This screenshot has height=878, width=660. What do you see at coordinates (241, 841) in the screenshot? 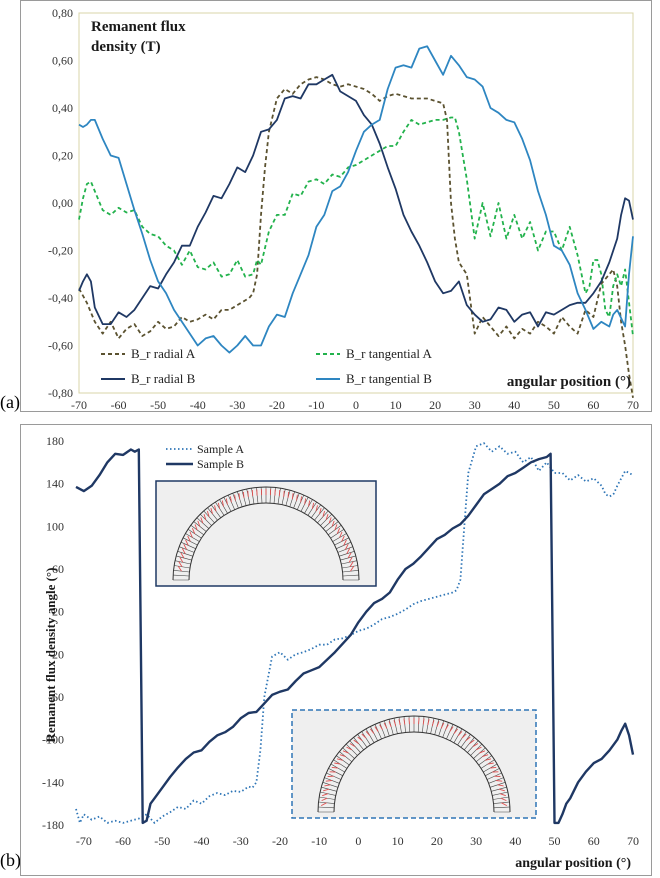
I see `chart-b-xtick: -30` at bounding box center [241, 841].